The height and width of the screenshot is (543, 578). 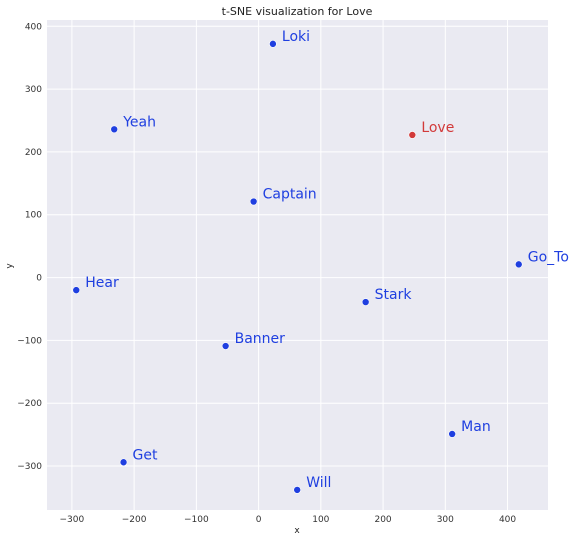 I want to click on x-tick-label: −300, so click(x=72, y=520).